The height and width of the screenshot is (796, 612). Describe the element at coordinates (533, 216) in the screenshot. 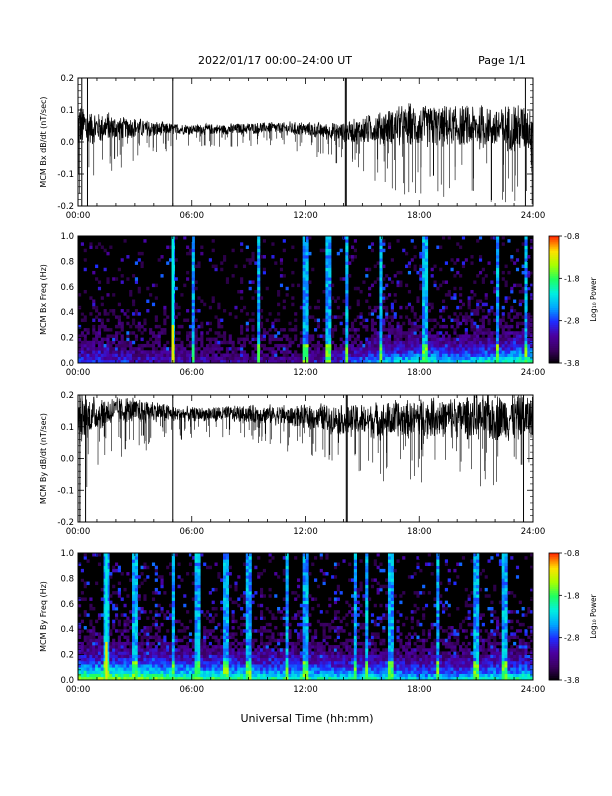

I see `bx_ts-xtick-label: 24:00` at that location.